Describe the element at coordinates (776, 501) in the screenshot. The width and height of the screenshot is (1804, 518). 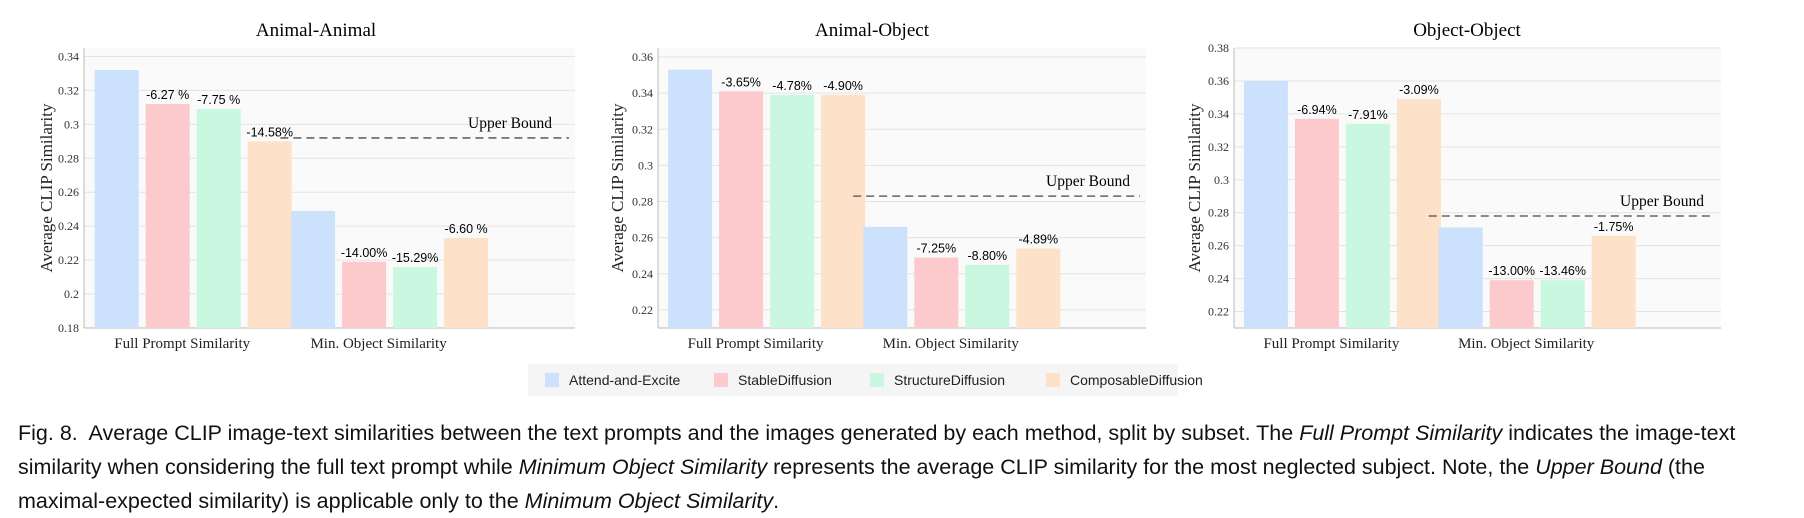
I see `caption-text-5: .` at that location.